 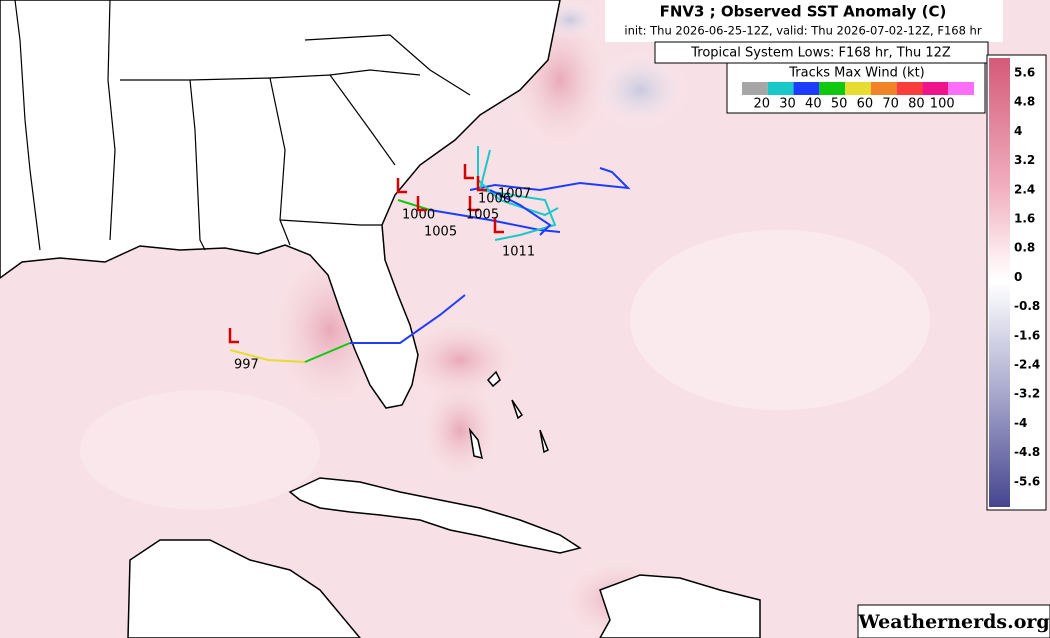 I want to click on colorbar-label: 0, so click(x=1018, y=277).